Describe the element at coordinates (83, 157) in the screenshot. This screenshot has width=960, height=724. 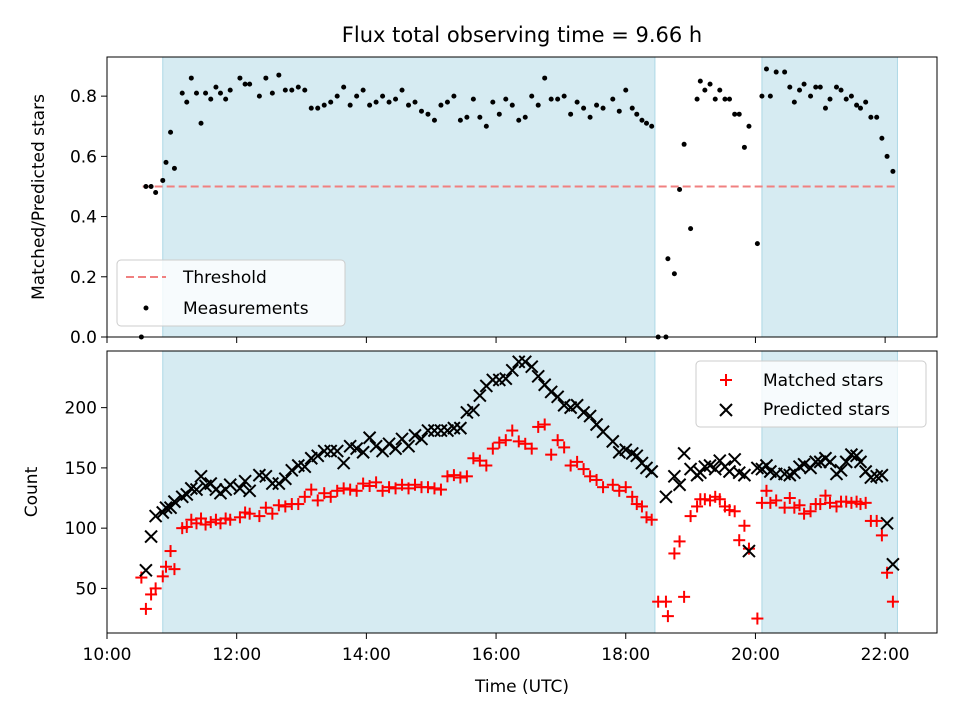
I see `top-y-tick-label: 0.6` at that location.